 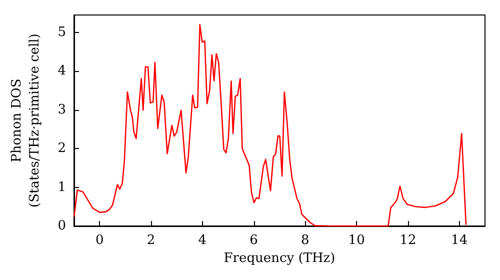 What do you see at coordinates (305, 240) in the screenshot?
I see `x-tick-label: 8` at bounding box center [305, 240].